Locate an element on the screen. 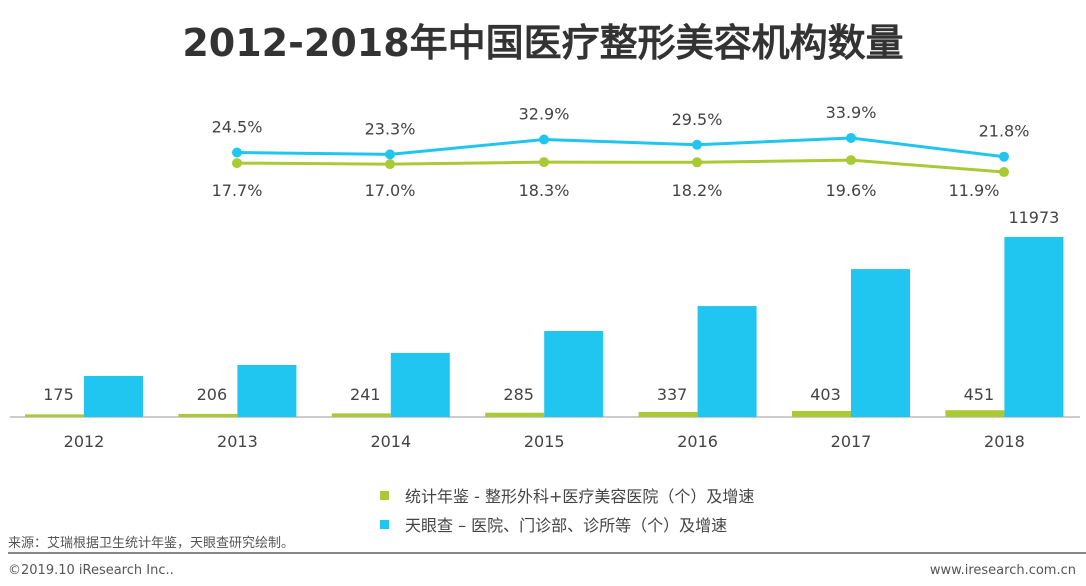  copyright: ©2019.10 iResearch Inc.. is located at coordinates (91, 570).